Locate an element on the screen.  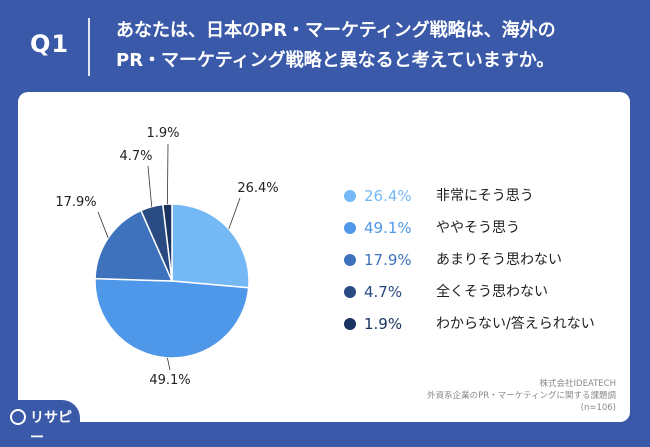
lens-icon is located at coordinates (18, 417).